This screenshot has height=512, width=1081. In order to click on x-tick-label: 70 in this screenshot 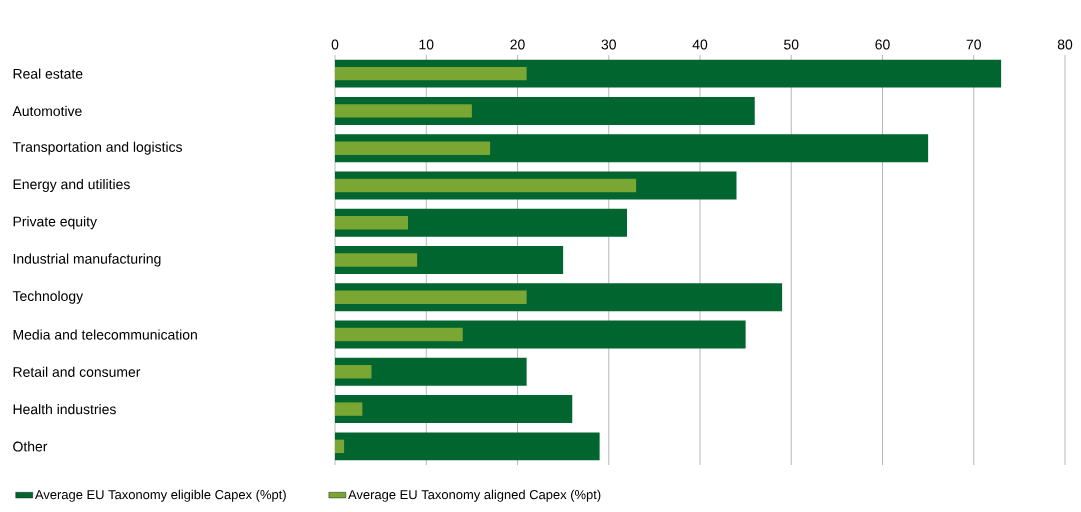, I will do `click(973, 44)`.